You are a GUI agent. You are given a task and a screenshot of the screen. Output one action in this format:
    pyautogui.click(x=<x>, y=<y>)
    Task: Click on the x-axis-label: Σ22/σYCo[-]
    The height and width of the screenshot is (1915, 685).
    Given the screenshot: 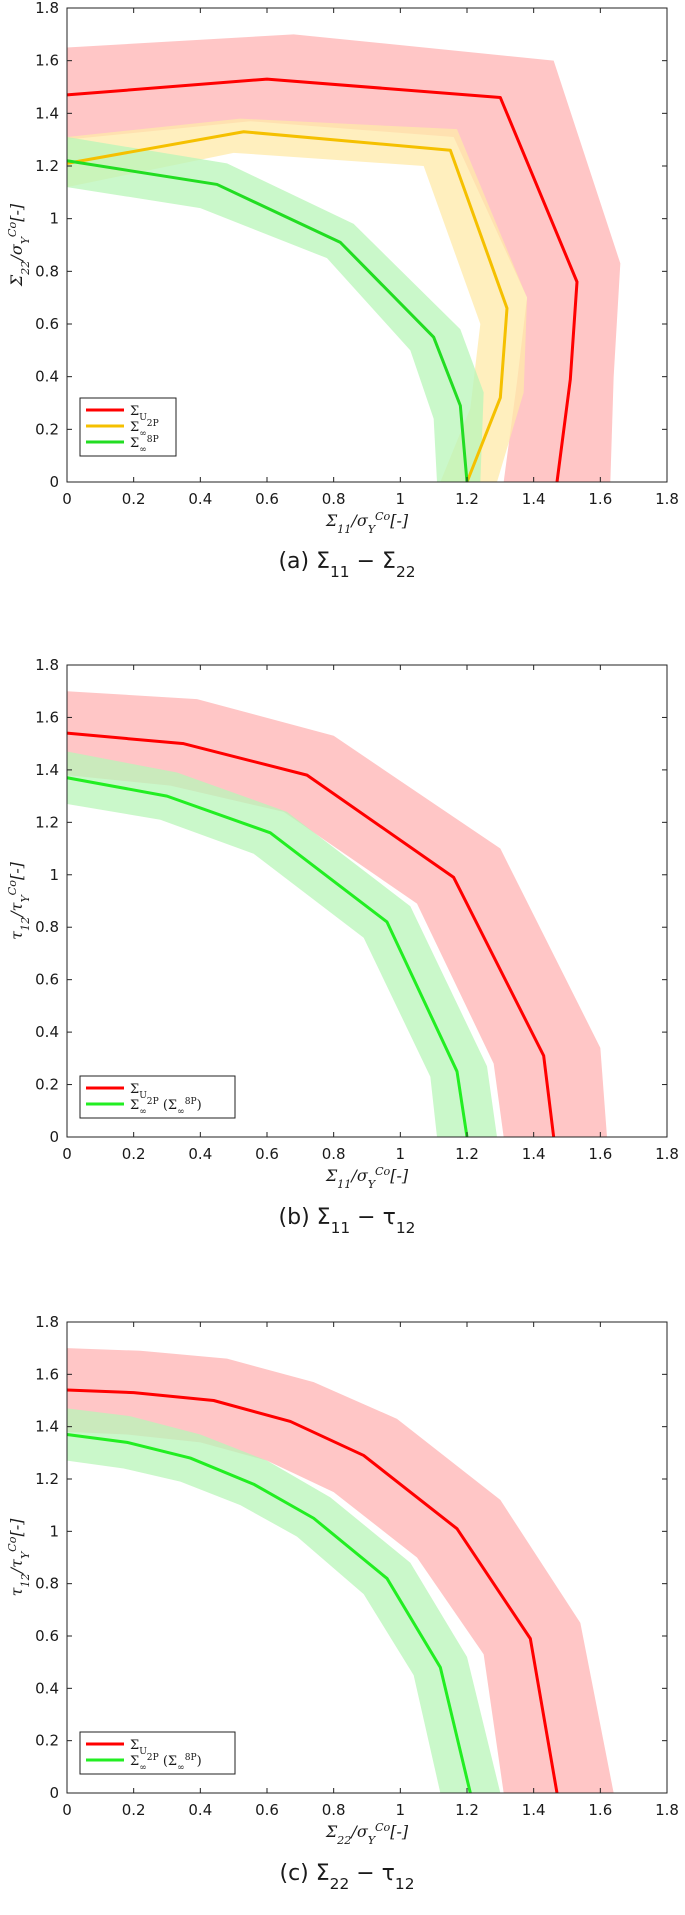 What is the action you would take?
    pyautogui.click(x=367, y=1834)
    